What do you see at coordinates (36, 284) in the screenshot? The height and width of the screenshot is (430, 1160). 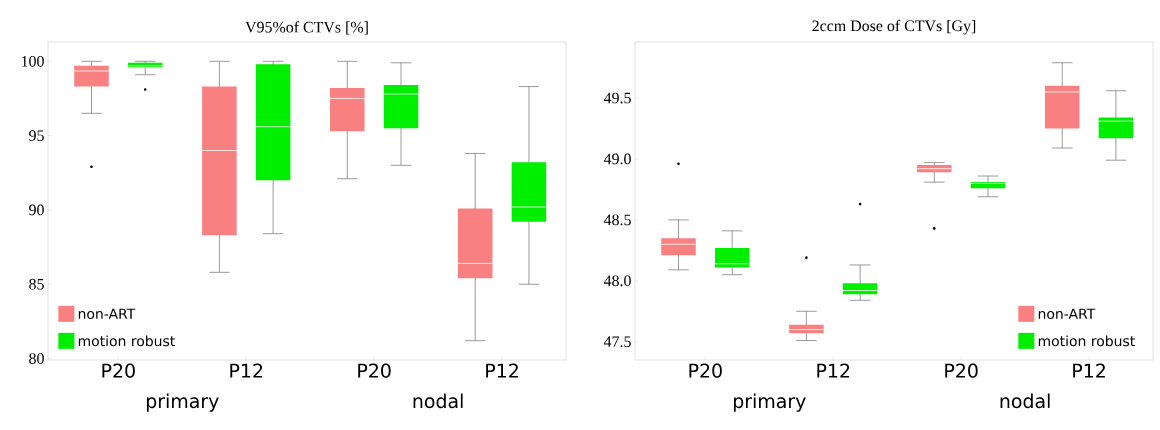 I see `y-tick-label: 85` at bounding box center [36, 284].